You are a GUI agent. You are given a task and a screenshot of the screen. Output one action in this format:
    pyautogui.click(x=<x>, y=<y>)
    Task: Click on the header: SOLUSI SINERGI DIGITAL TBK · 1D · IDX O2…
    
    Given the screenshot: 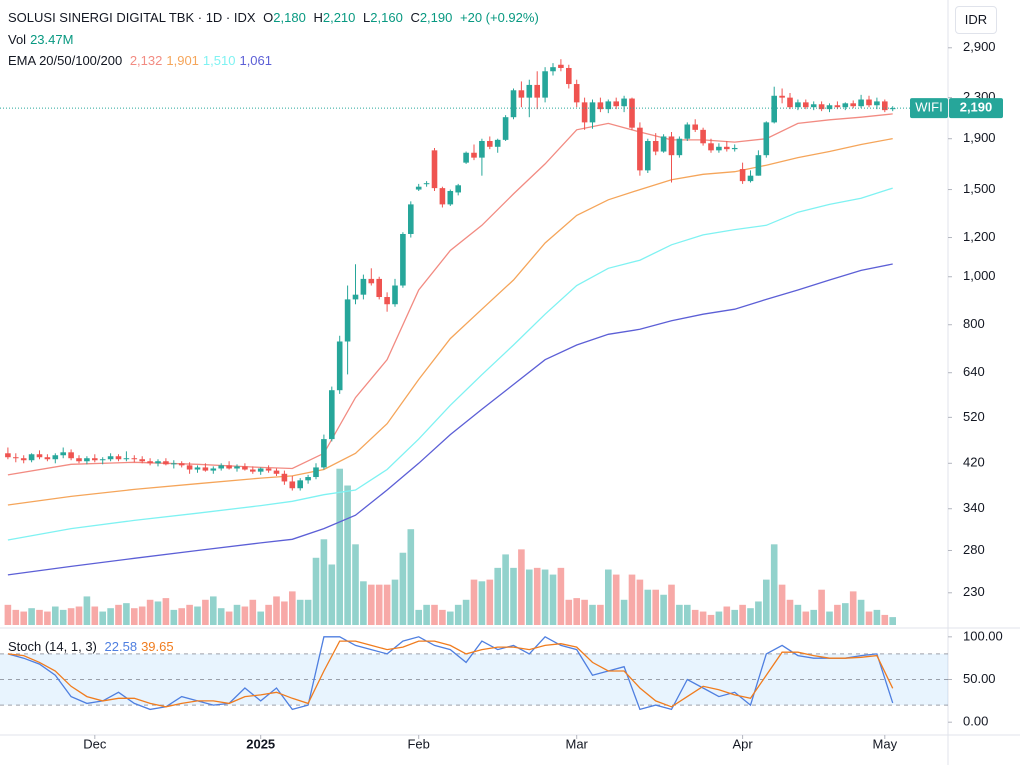 What is the action you would take?
    pyautogui.click(x=275, y=18)
    